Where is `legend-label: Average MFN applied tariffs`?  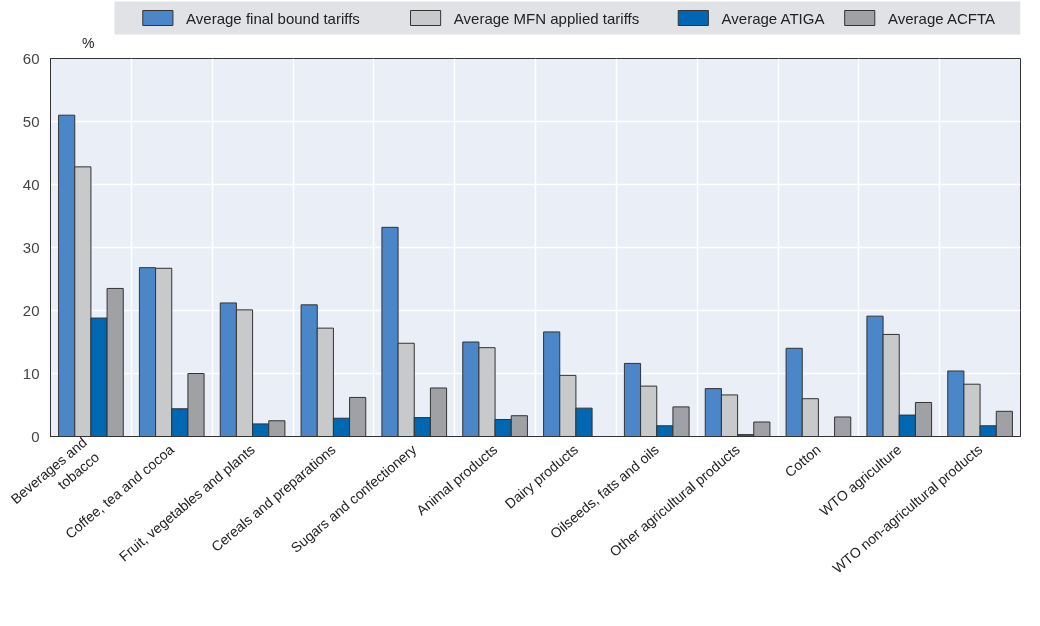
legend-label: Average MFN applied tariffs is located at coordinates (546, 18).